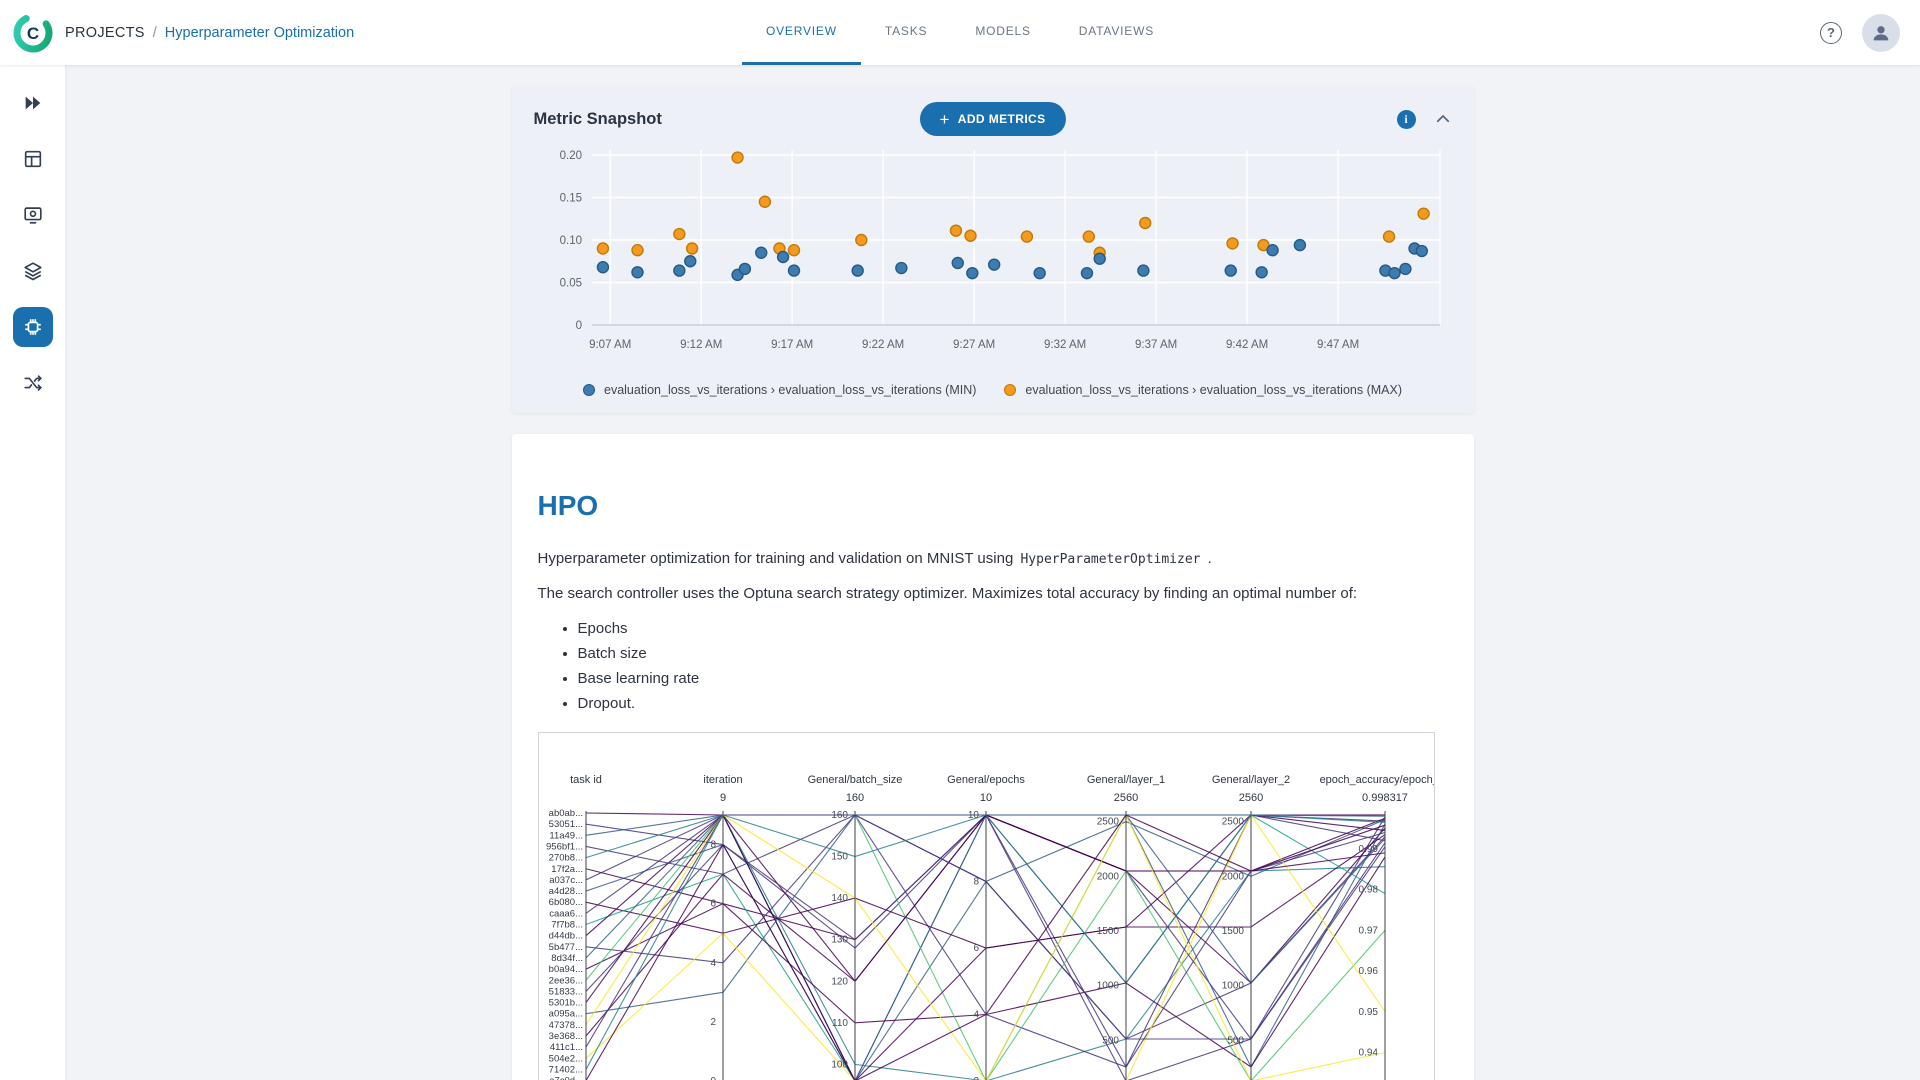  I want to click on add-metrics-button: + ADD METRICS, so click(992, 119).